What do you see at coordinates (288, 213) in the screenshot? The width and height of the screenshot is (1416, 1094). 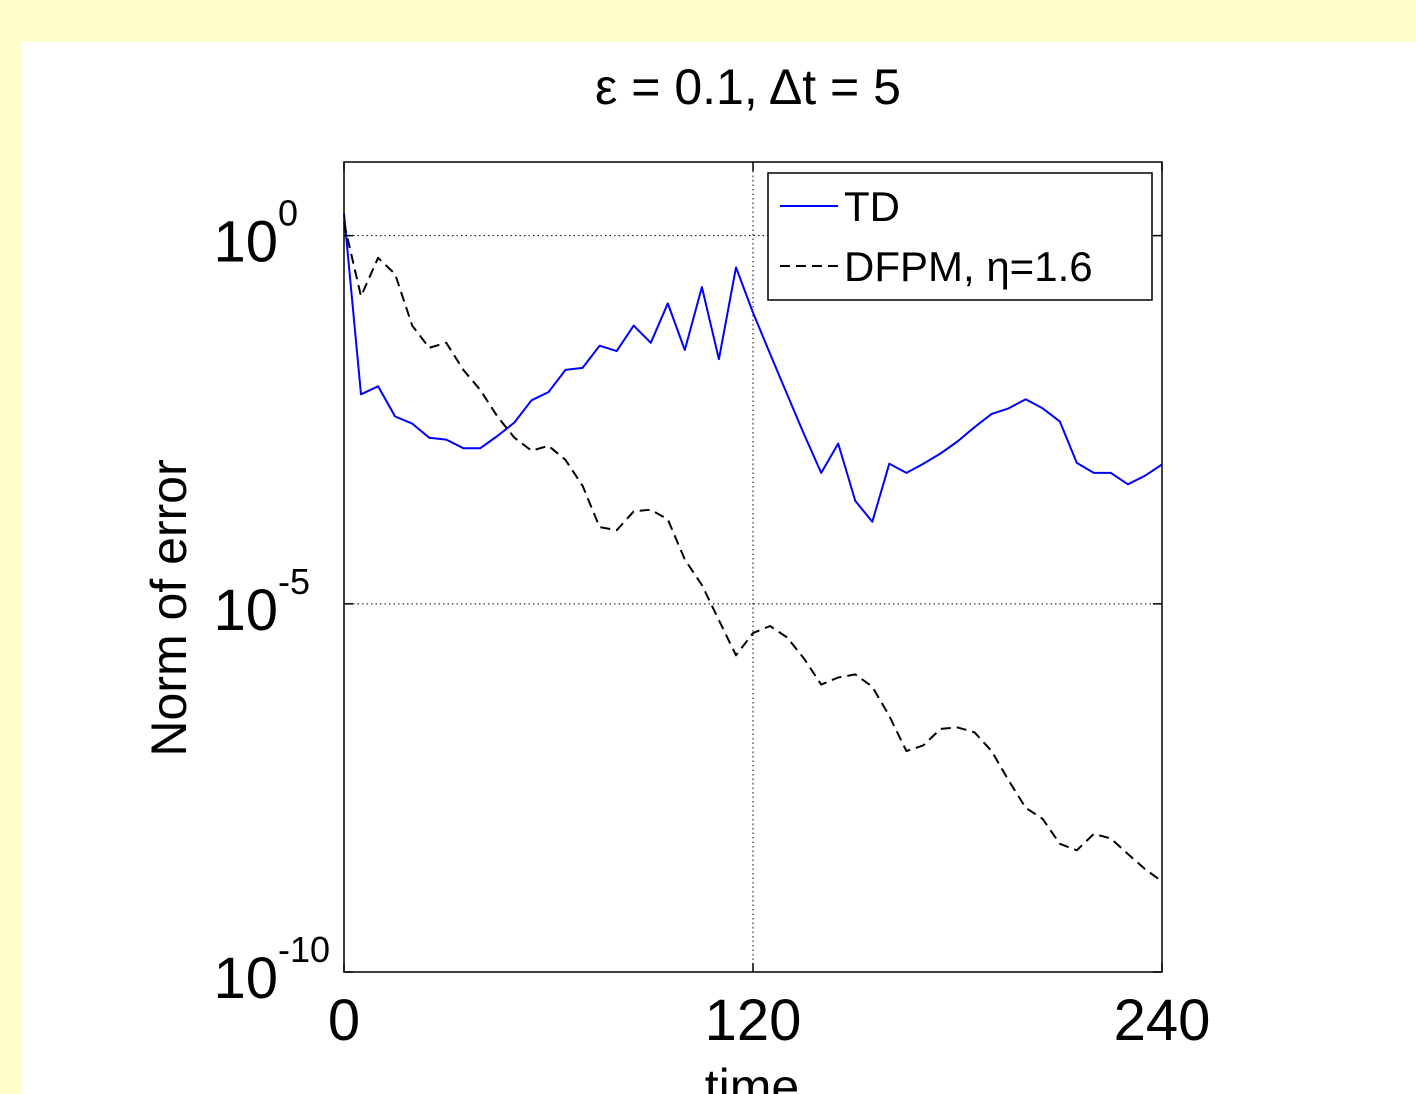 I see `y-tick-exponent: 0` at bounding box center [288, 213].